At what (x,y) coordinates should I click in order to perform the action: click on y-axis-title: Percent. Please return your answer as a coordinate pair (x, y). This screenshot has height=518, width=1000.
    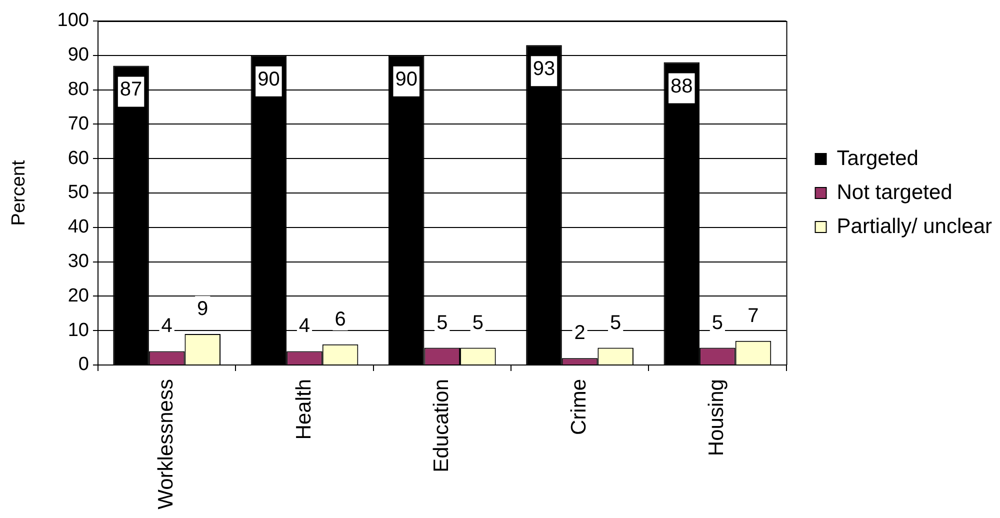
    Looking at the image, I should click on (19, 193).